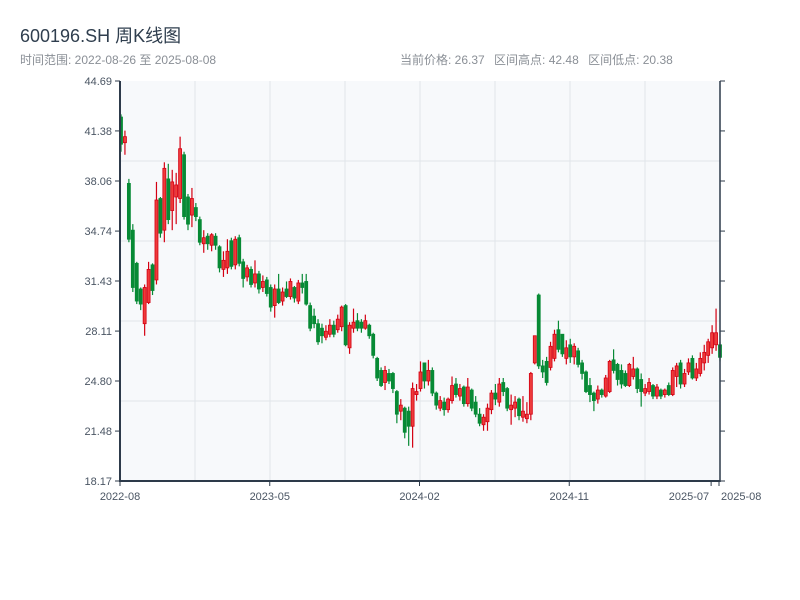 The image size is (800, 600). What do you see at coordinates (442, 60) in the screenshot?
I see `current-price: 当前价格: 26.37` at bounding box center [442, 60].